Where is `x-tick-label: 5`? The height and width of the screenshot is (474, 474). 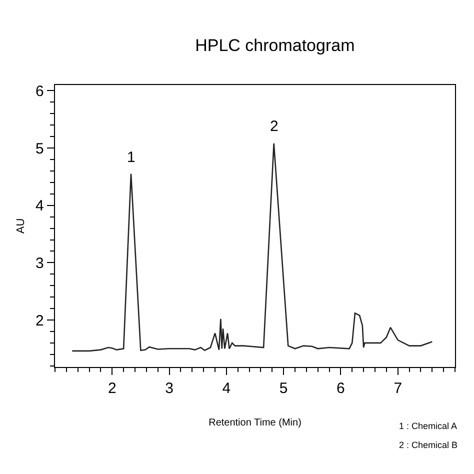 x-tick-label: 5 is located at coordinates (283, 389).